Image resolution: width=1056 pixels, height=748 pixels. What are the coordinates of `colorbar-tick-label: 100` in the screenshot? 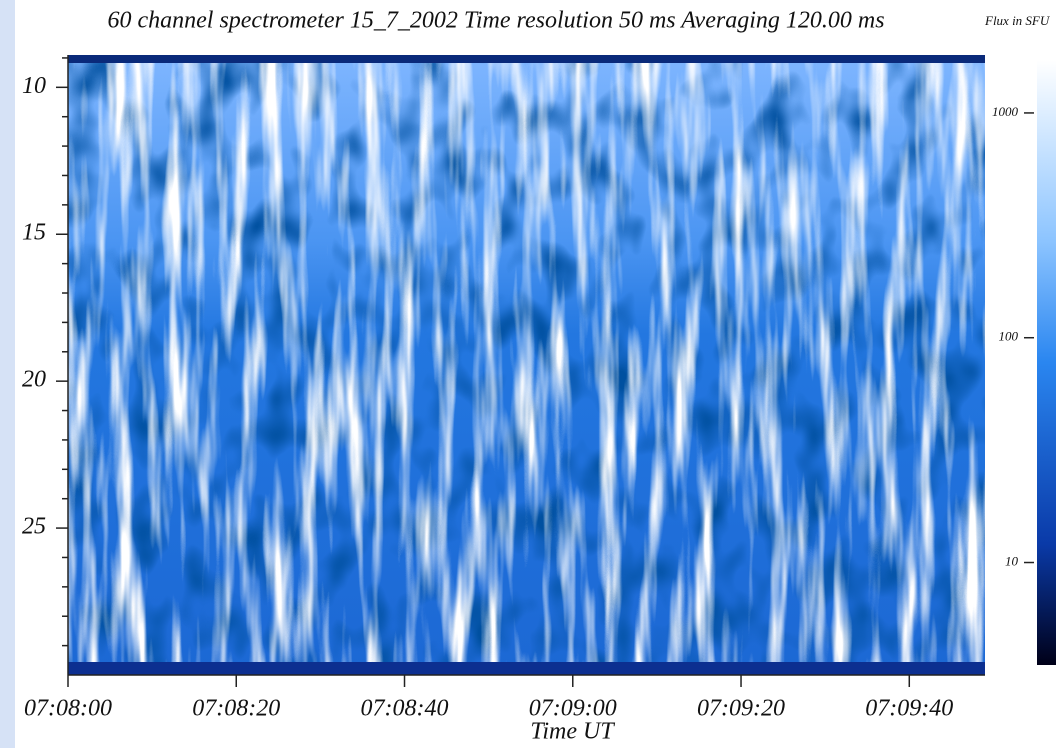 It's located at (1009, 336).